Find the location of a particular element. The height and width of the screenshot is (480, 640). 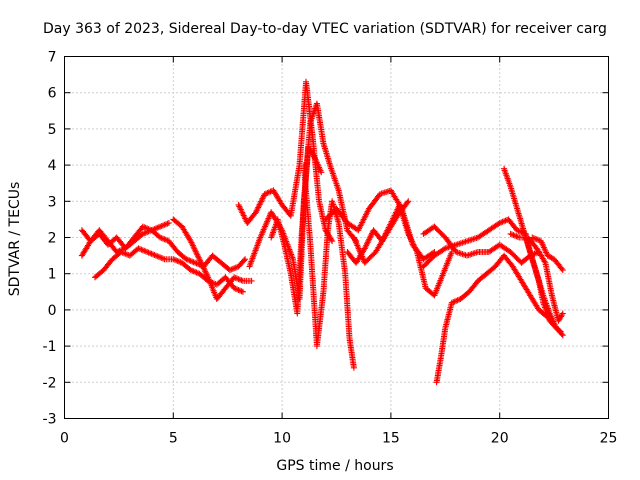

y-tick-label: 4 is located at coordinates (52, 166).